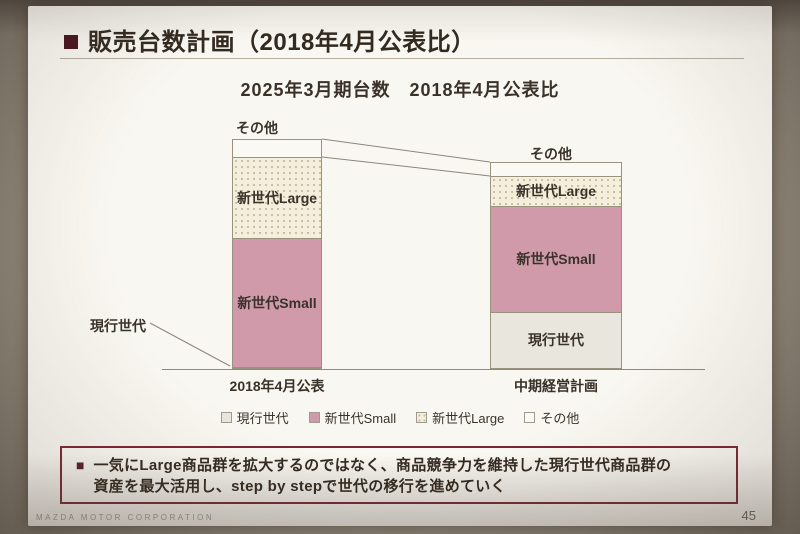 This screenshot has height=534, width=800. What do you see at coordinates (257, 128) in the screenshot?
I see `others-label-left: その他` at bounding box center [257, 128].